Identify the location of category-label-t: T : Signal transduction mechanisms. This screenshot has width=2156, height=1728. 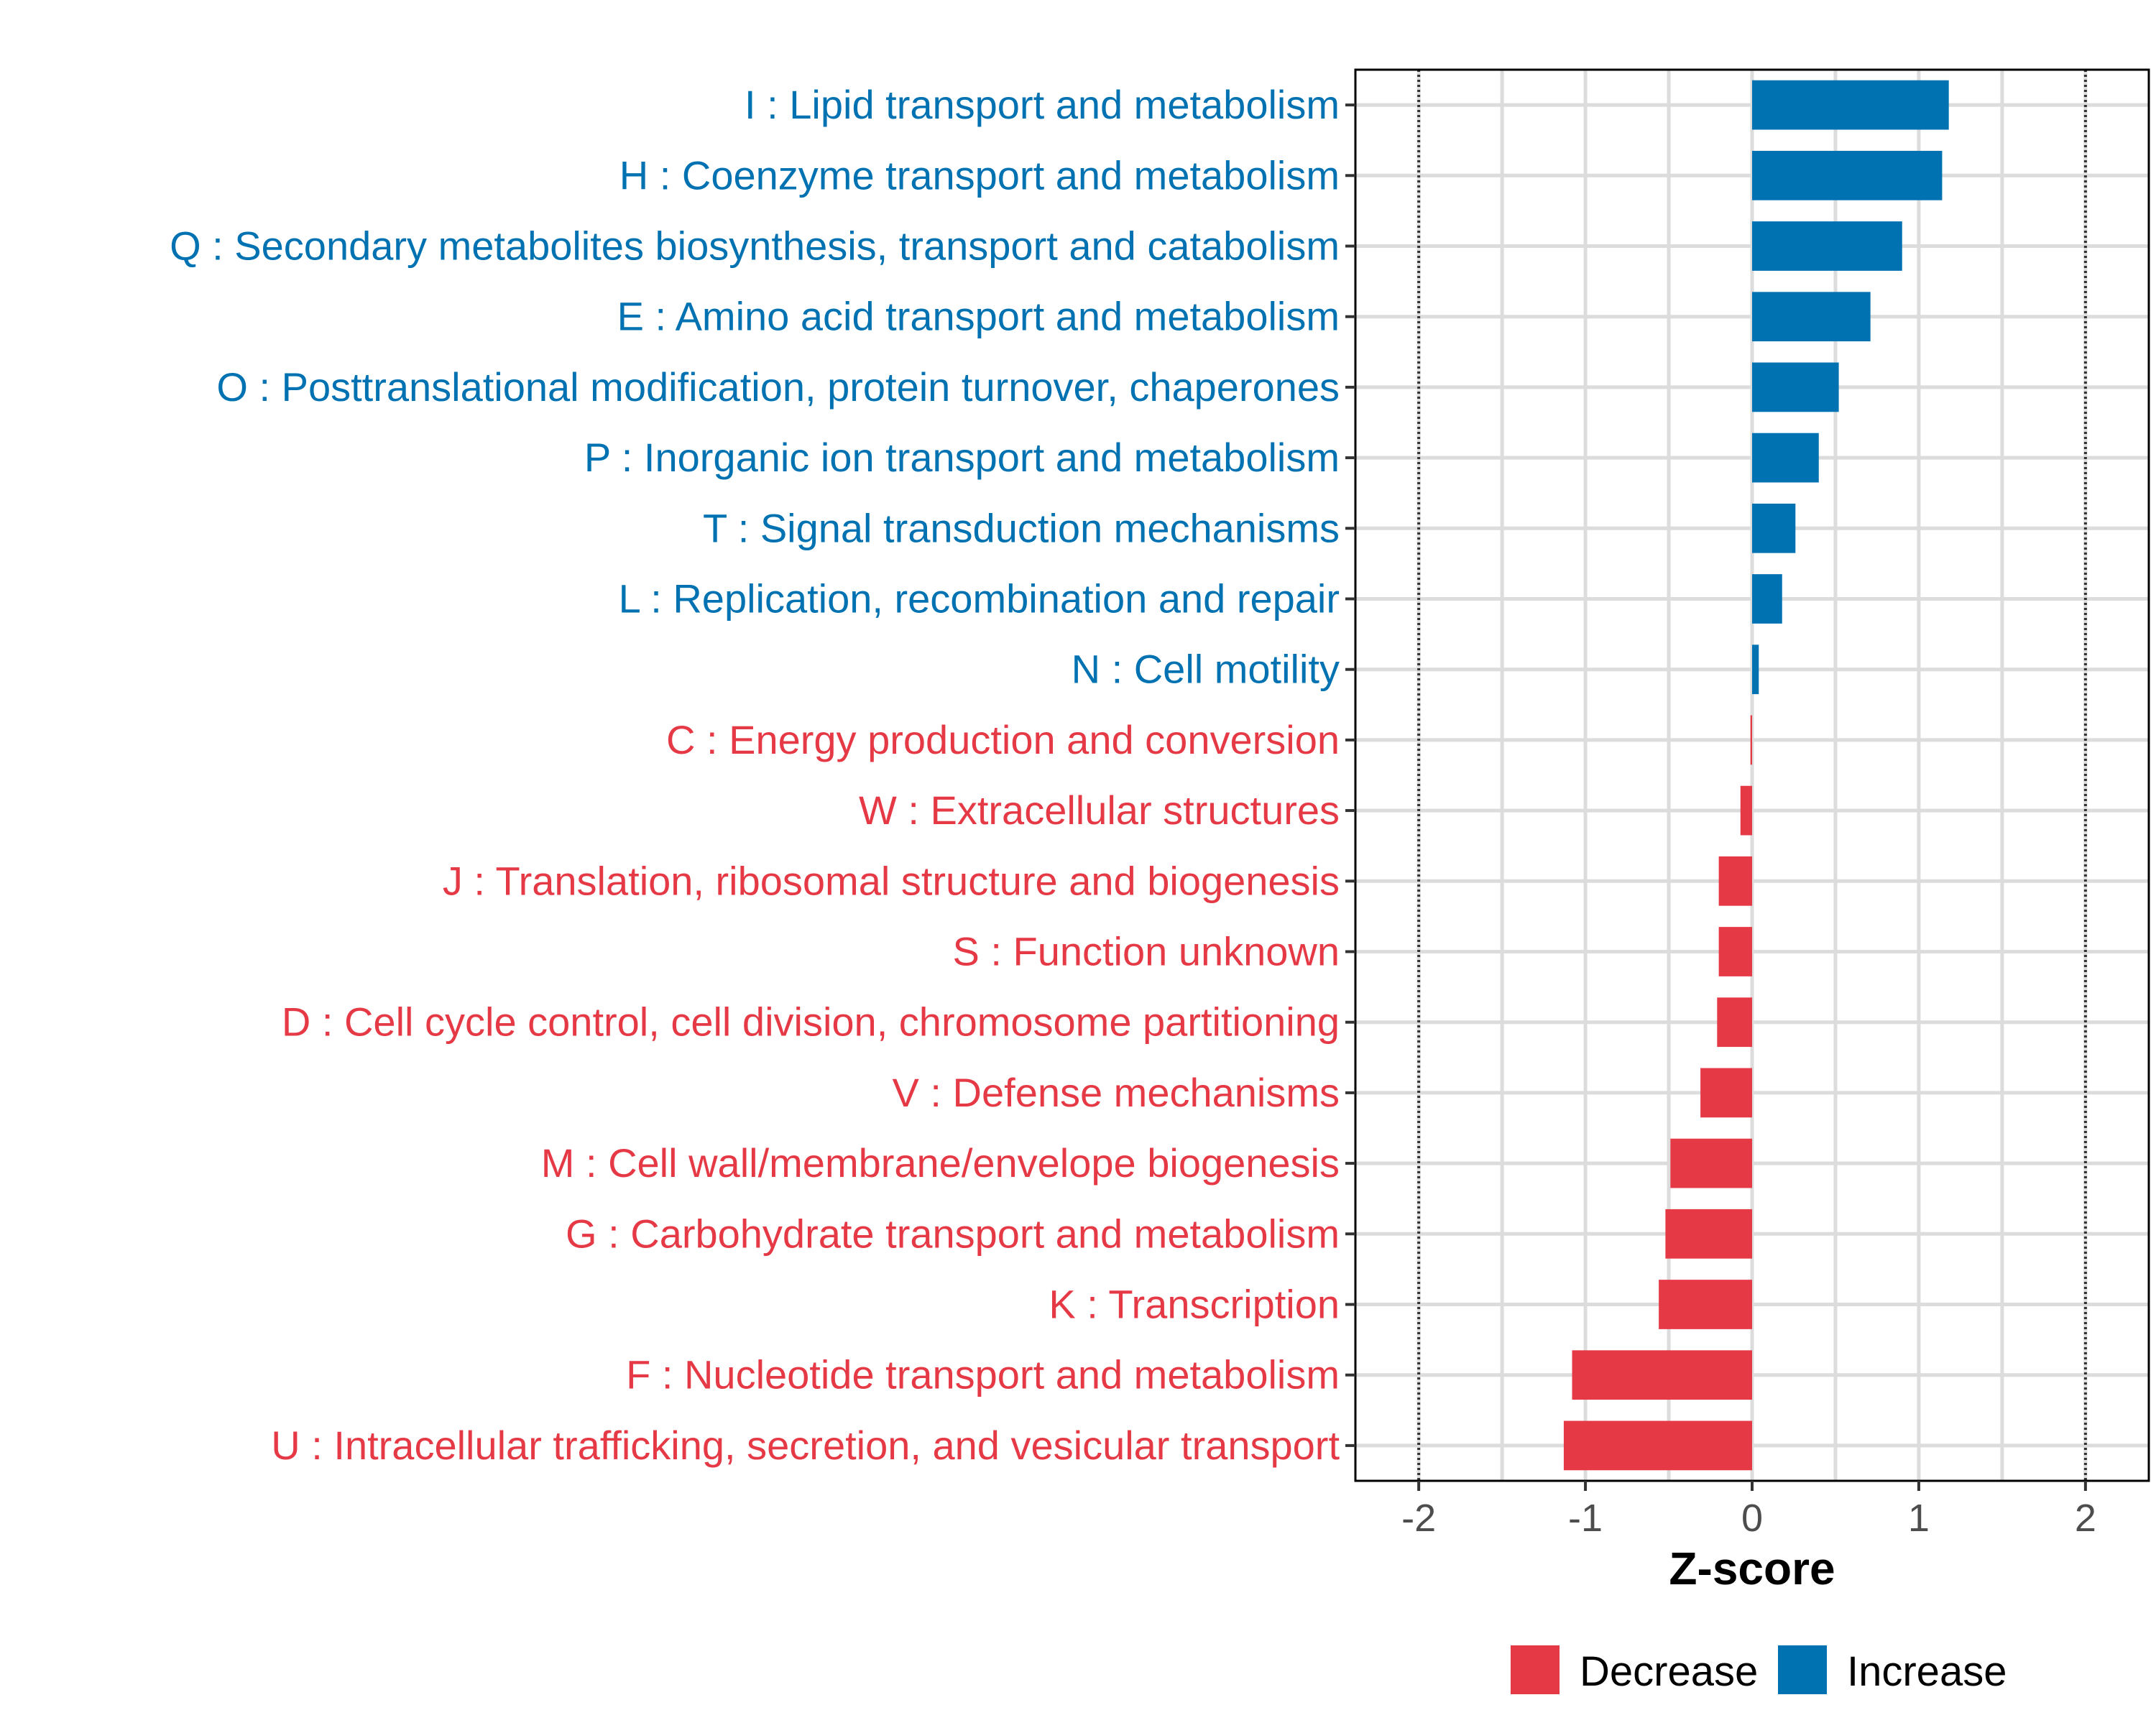
(1021, 527).